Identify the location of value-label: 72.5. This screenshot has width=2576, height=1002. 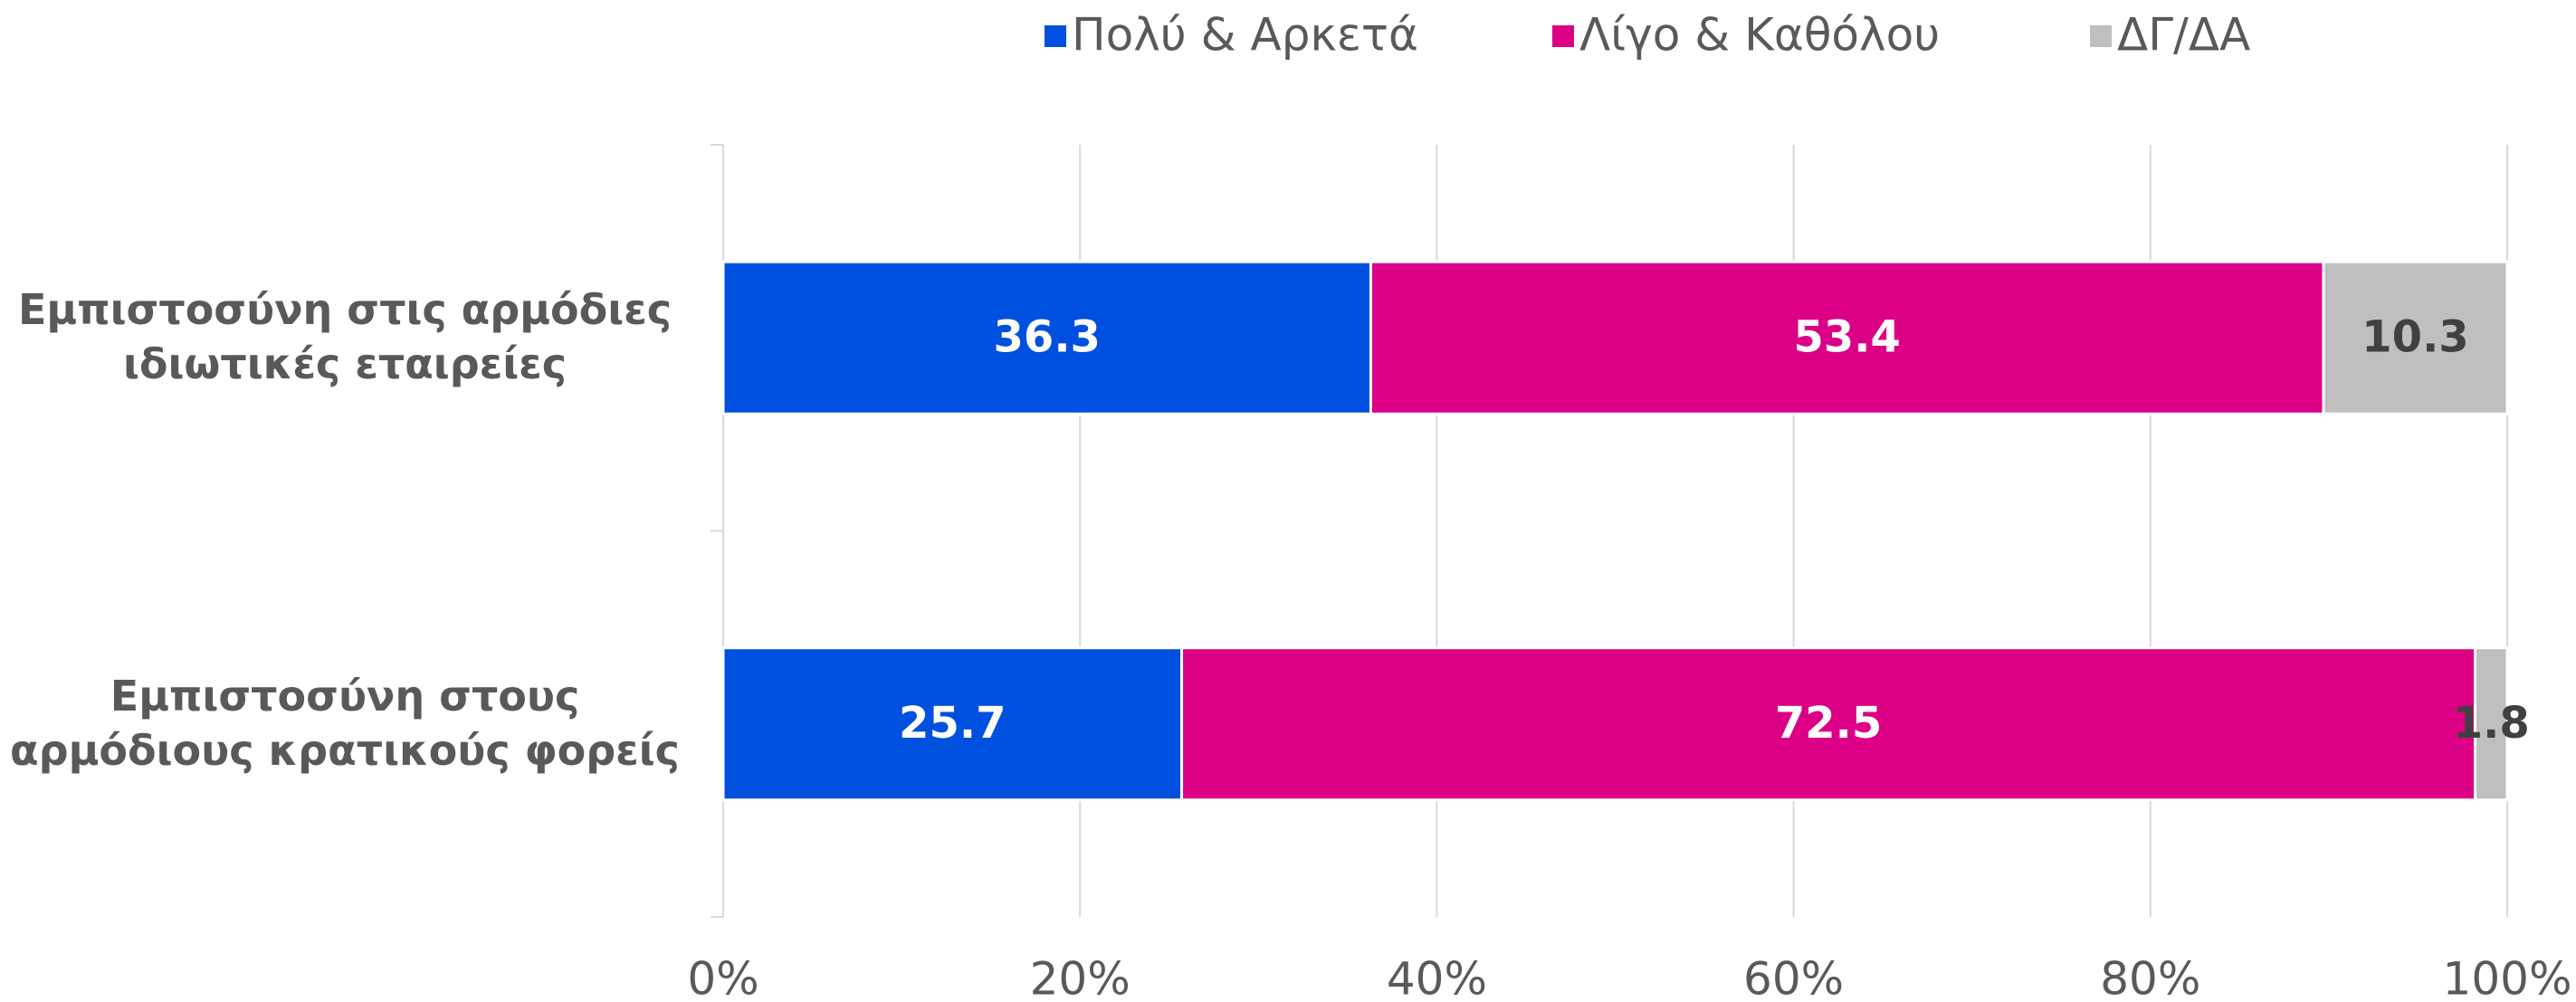
(1829, 723).